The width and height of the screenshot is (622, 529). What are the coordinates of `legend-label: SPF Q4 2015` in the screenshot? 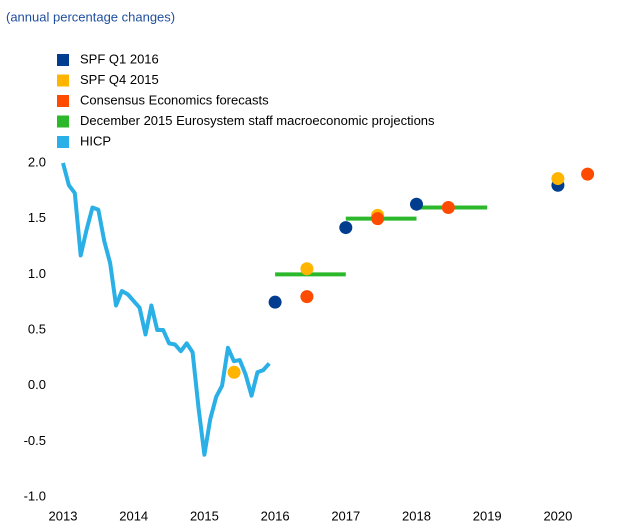 It's located at (119, 79).